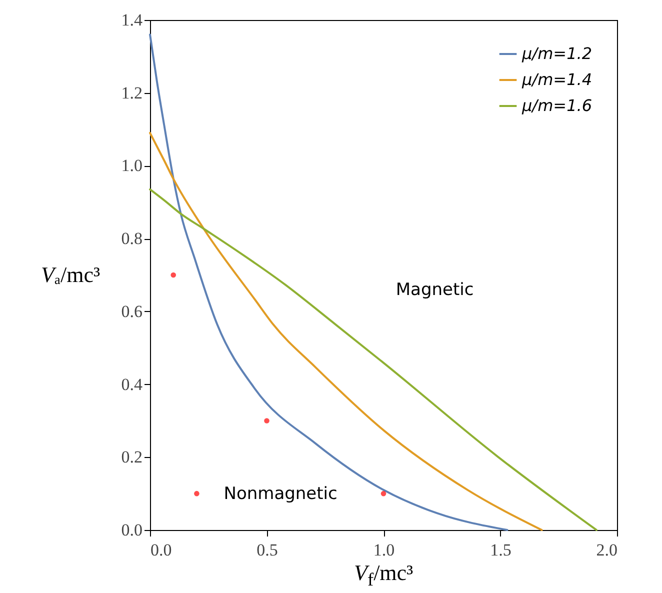 The image size is (662, 593). What do you see at coordinates (501, 550) in the screenshot?
I see `x-tick-label: 1.5` at bounding box center [501, 550].